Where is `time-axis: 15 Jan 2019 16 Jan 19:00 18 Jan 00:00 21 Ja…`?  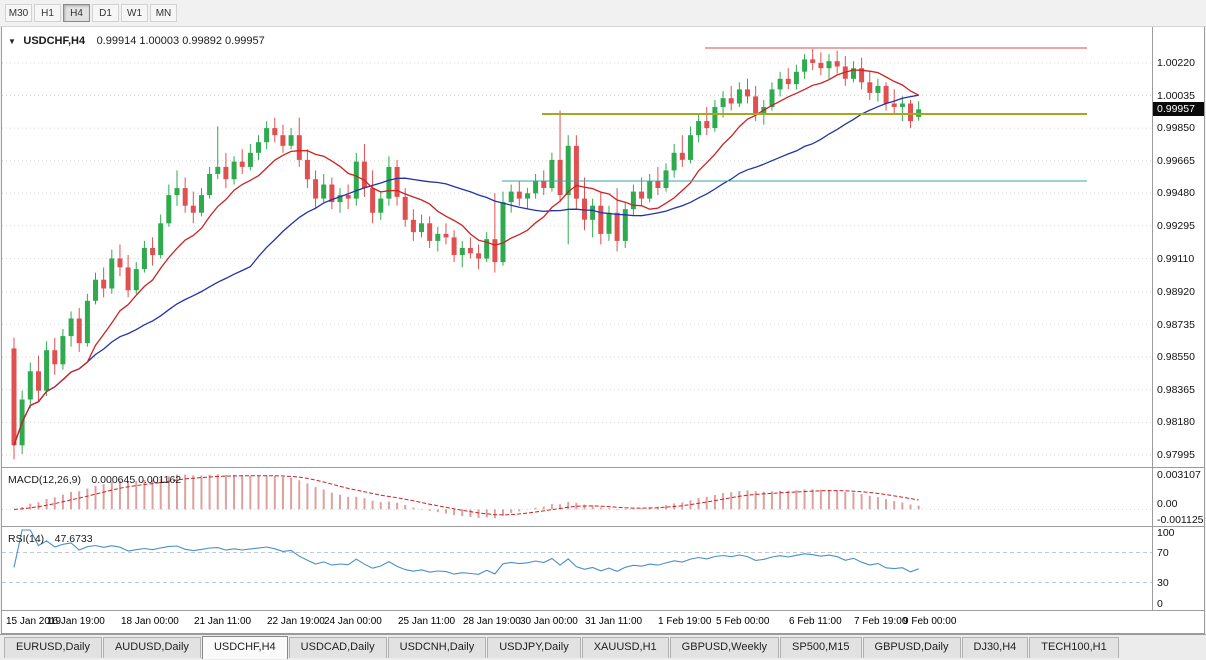
time-axis: 15 Jan 2019 16 Jan 19:00 18 Jan 00:00 21 Ja… is located at coordinates (577, 622).